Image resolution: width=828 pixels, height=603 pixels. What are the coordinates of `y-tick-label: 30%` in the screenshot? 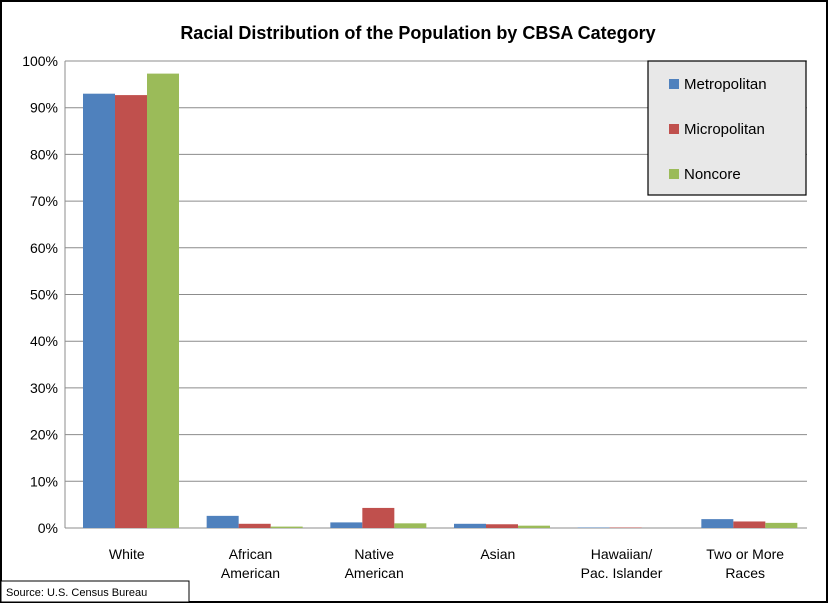 It's located at (44, 388).